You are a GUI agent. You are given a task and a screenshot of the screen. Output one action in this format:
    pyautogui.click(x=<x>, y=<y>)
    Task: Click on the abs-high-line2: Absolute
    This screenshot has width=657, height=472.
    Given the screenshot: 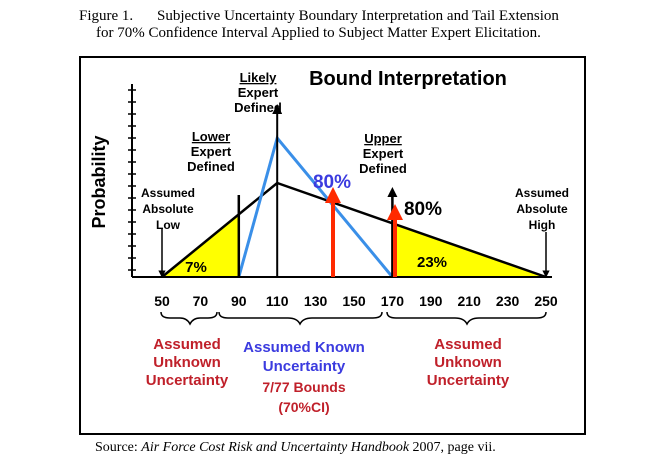 What is the action you would take?
    pyautogui.click(x=542, y=209)
    